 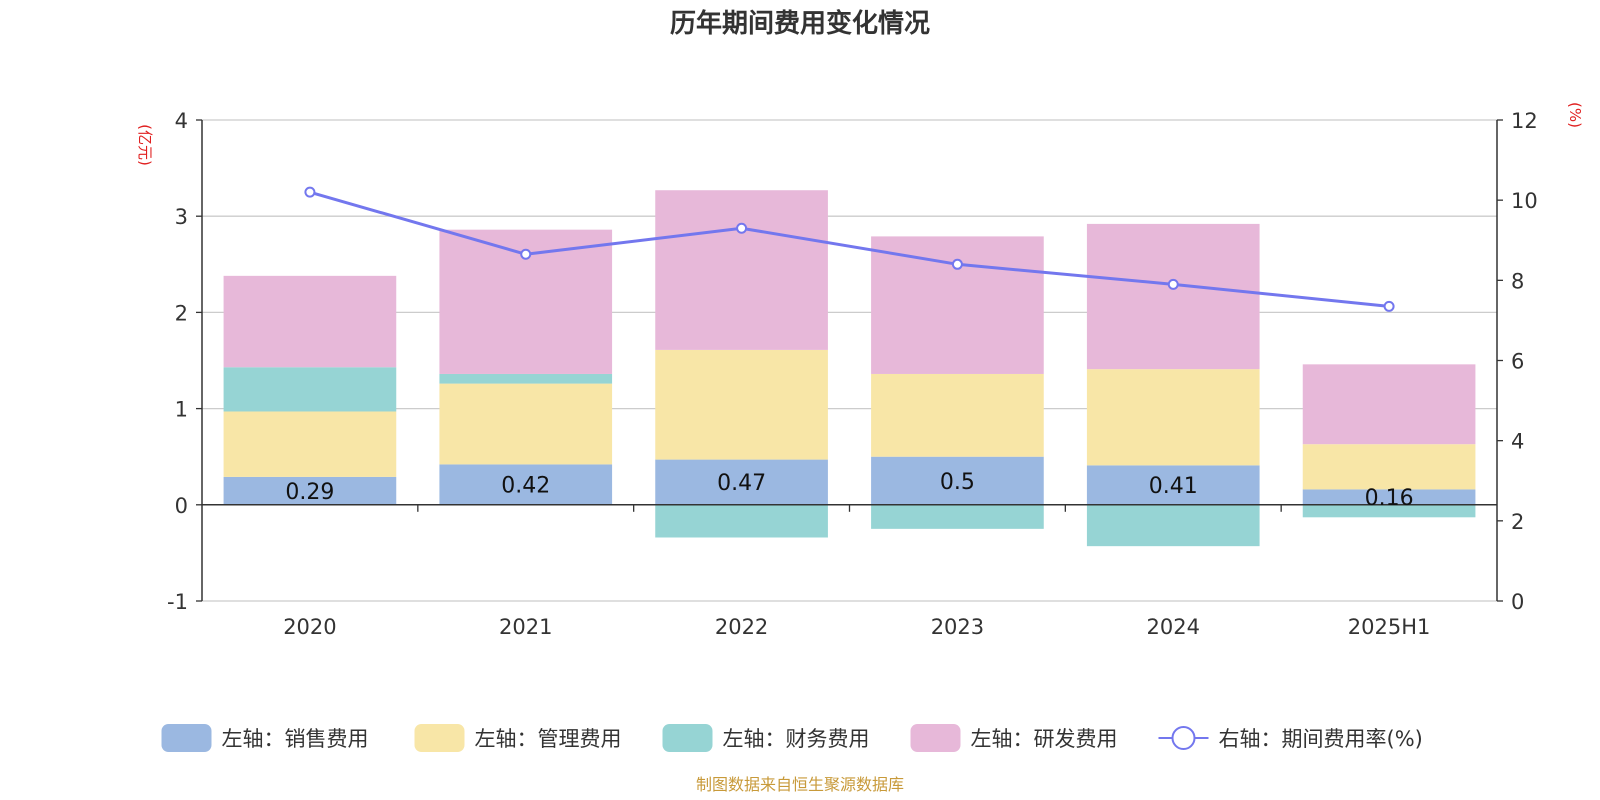 I want to click on rate-line-path, so click(x=849, y=249).